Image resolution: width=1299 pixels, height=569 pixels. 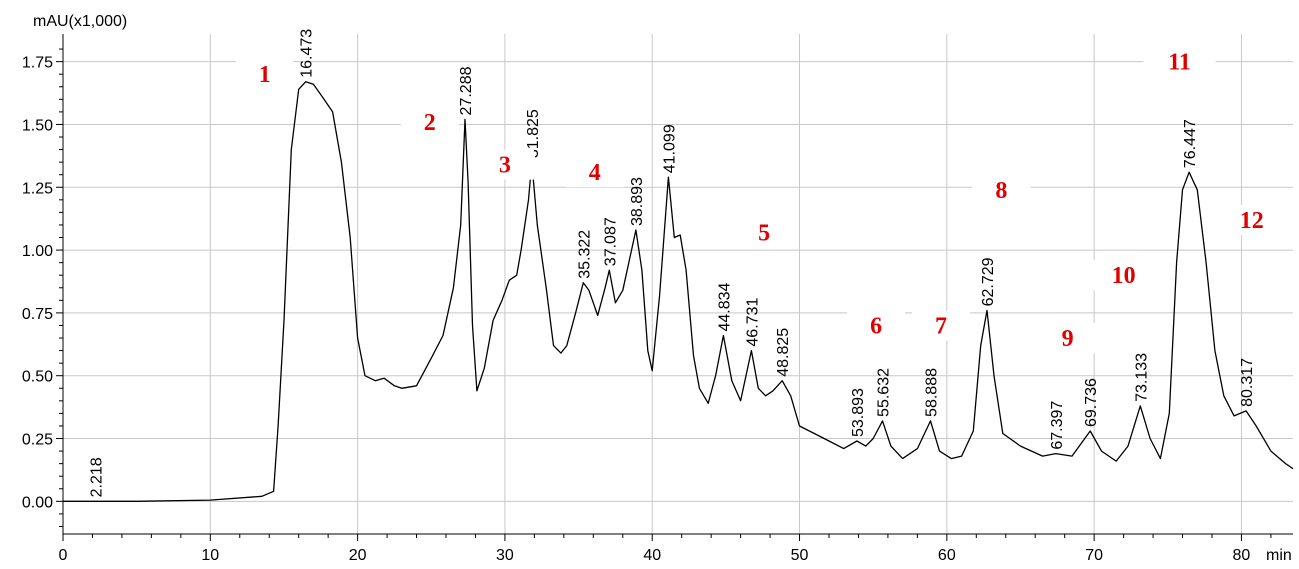 What do you see at coordinates (37, 440) in the screenshot?
I see `y-tick-label: 0.25` at bounding box center [37, 440].